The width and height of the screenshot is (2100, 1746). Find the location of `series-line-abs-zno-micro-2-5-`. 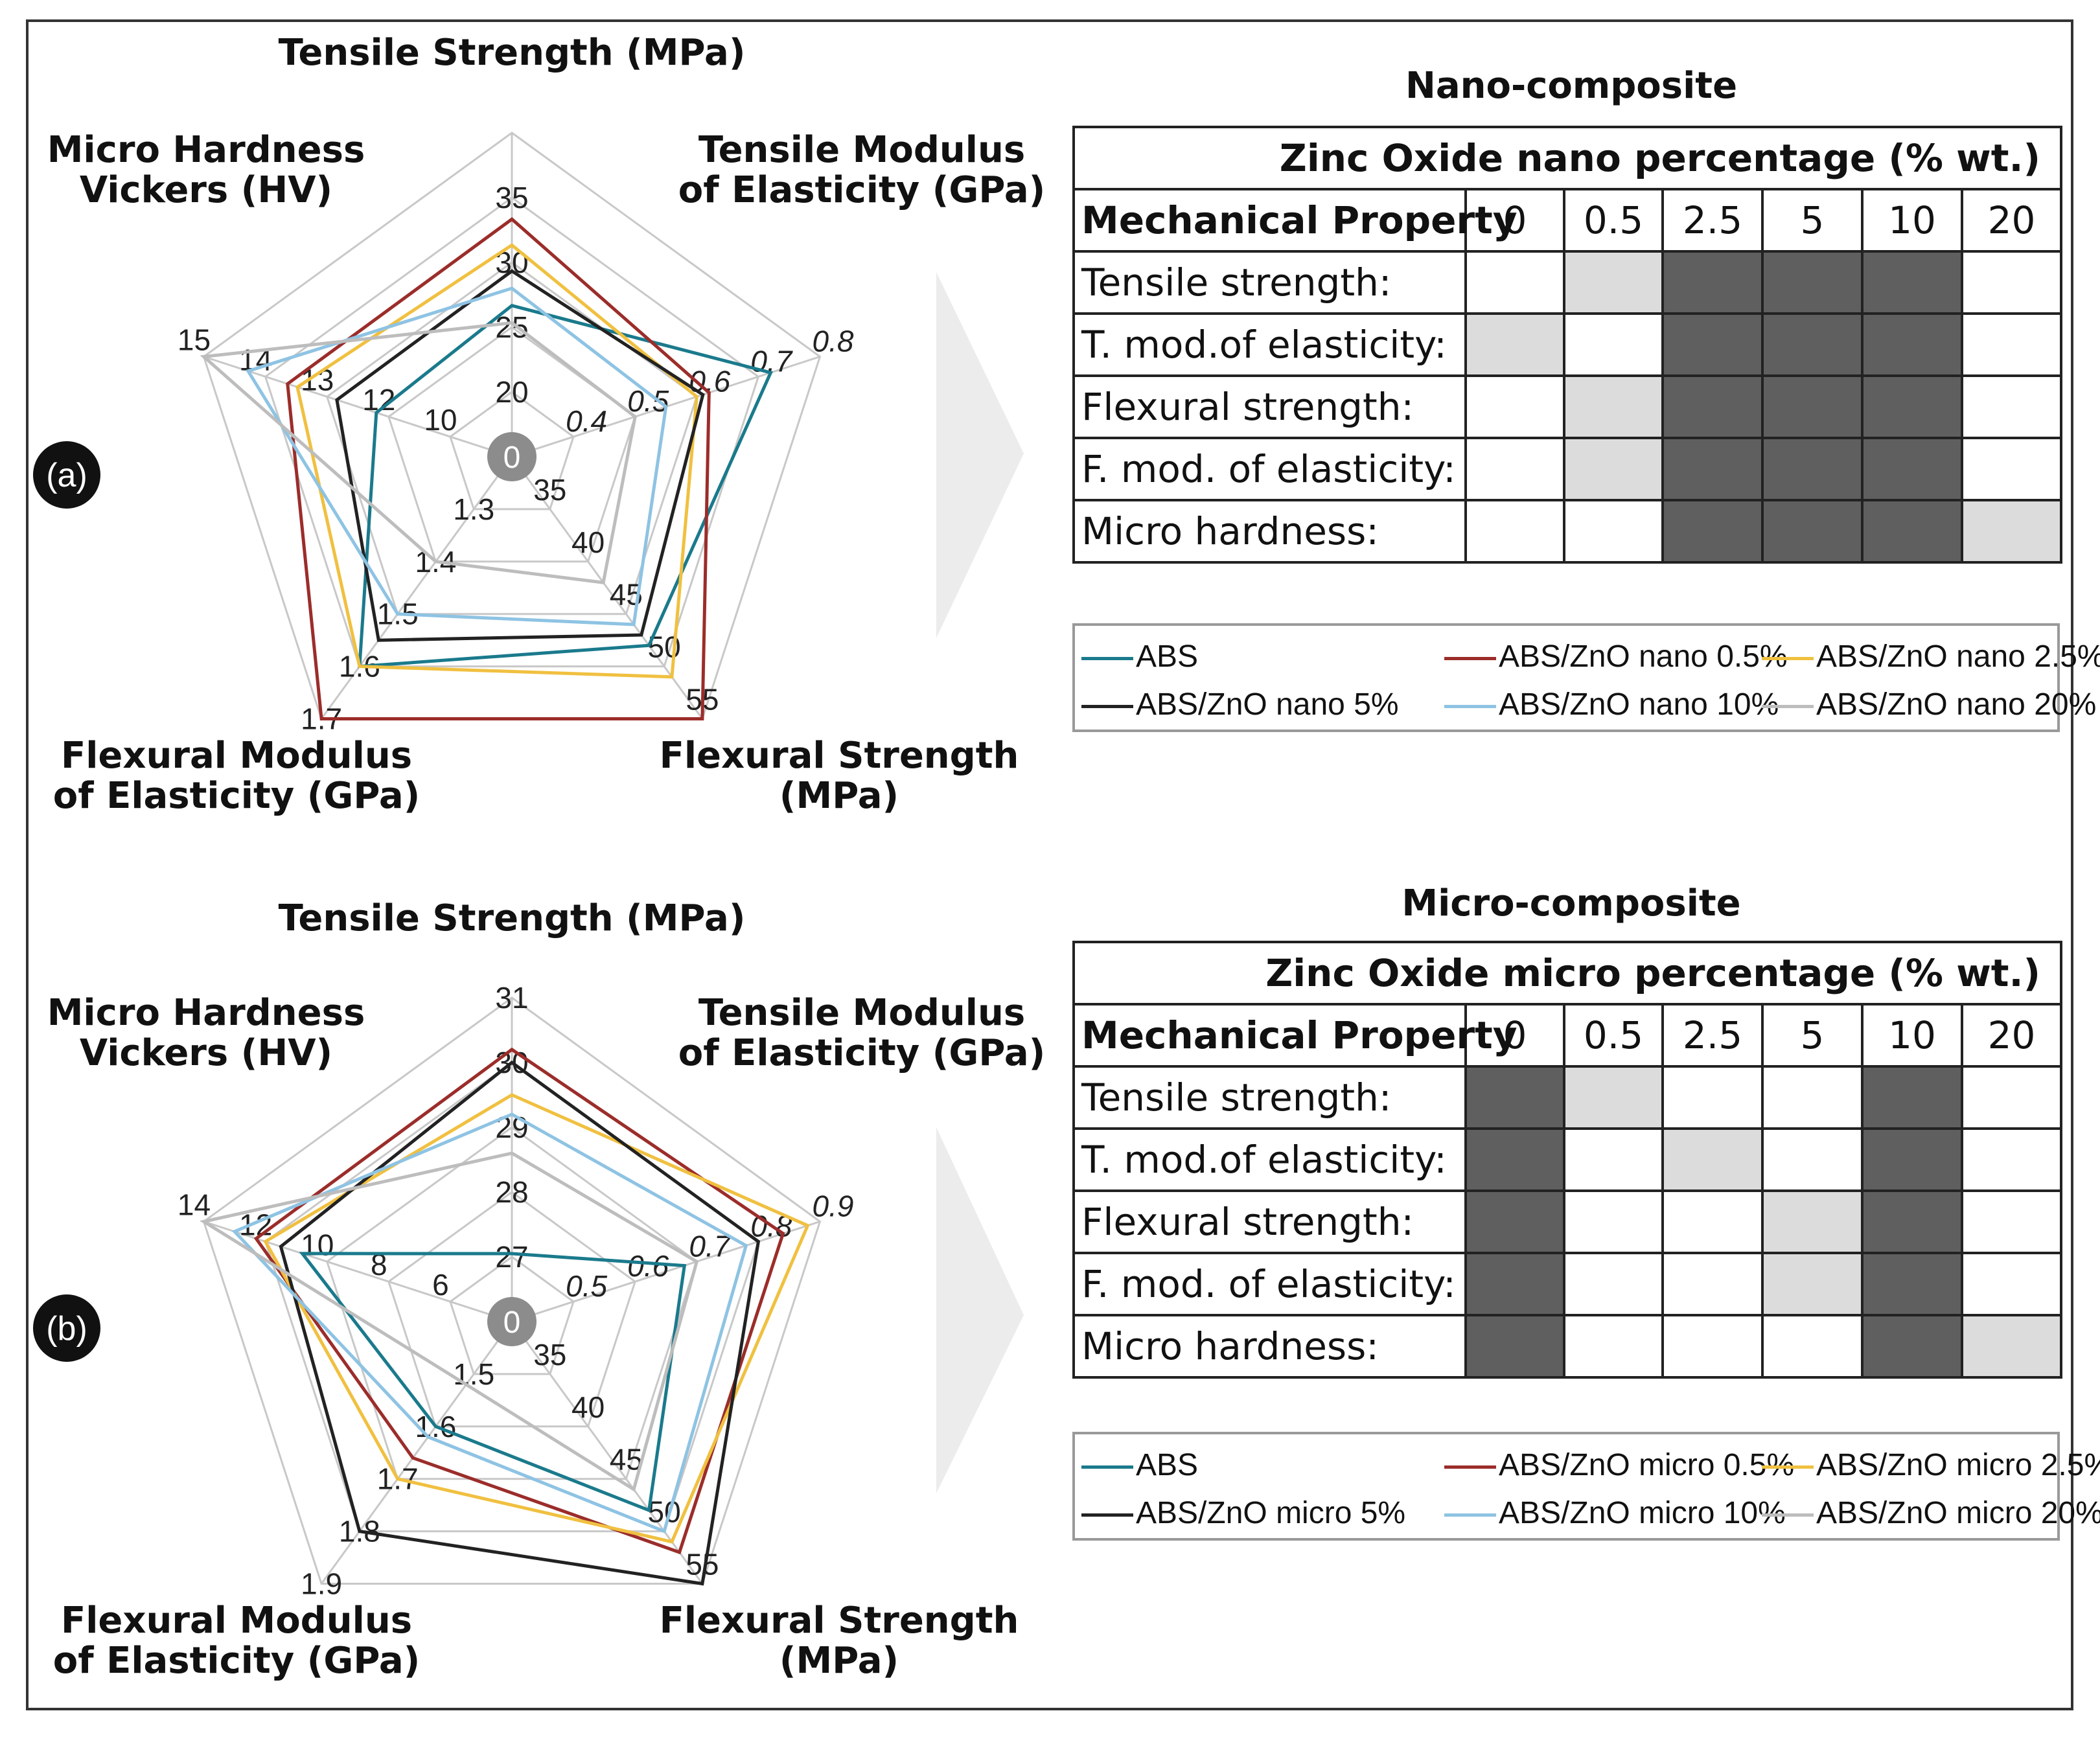

series-line-abs-zno-micro-2-5- is located at coordinates (536, 1318).